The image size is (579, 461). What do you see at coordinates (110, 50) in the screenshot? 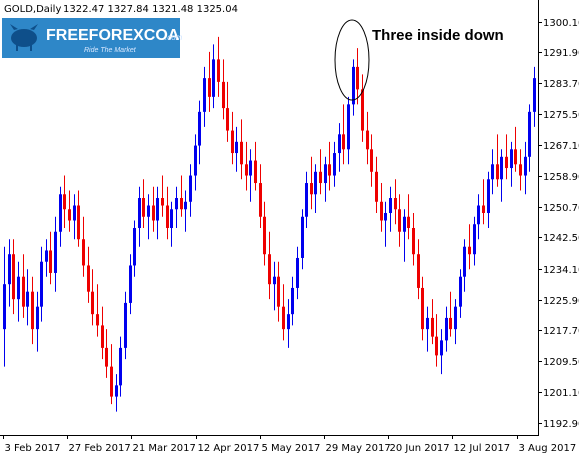
I see `logo-tagline: Ride The Market` at bounding box center [110, 50].